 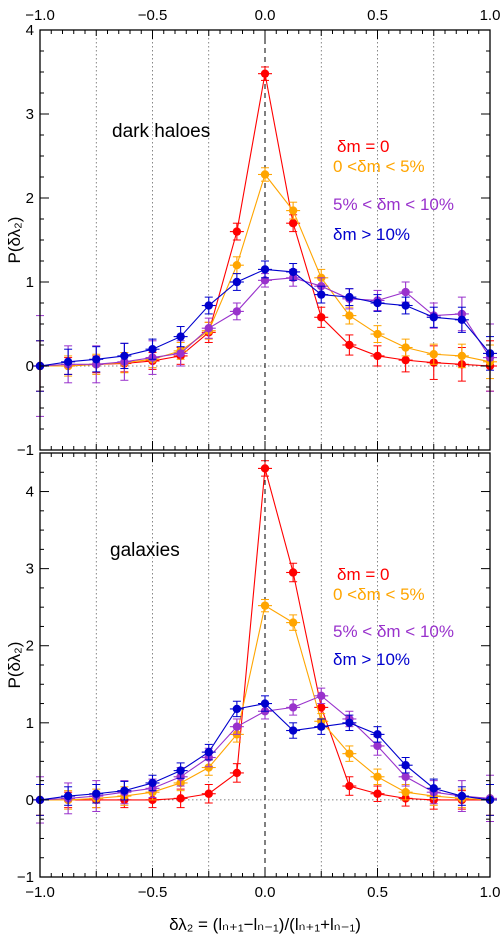 I want to click on x-tick-label-bottom: −0.5, so click(x=153, y=892).